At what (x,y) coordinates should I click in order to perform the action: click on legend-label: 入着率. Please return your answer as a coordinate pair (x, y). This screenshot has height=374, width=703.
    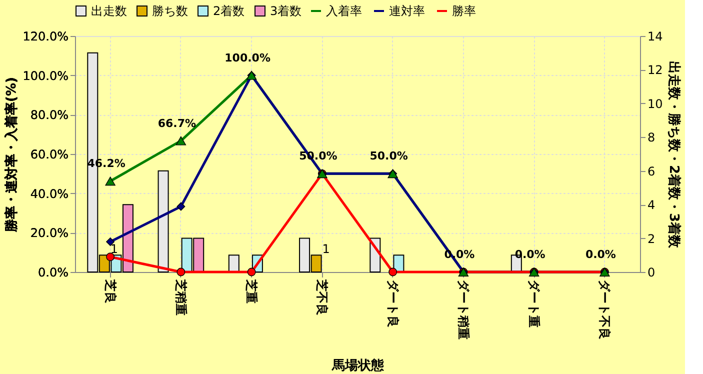
    Looking at the image, I should click on (344, 11).